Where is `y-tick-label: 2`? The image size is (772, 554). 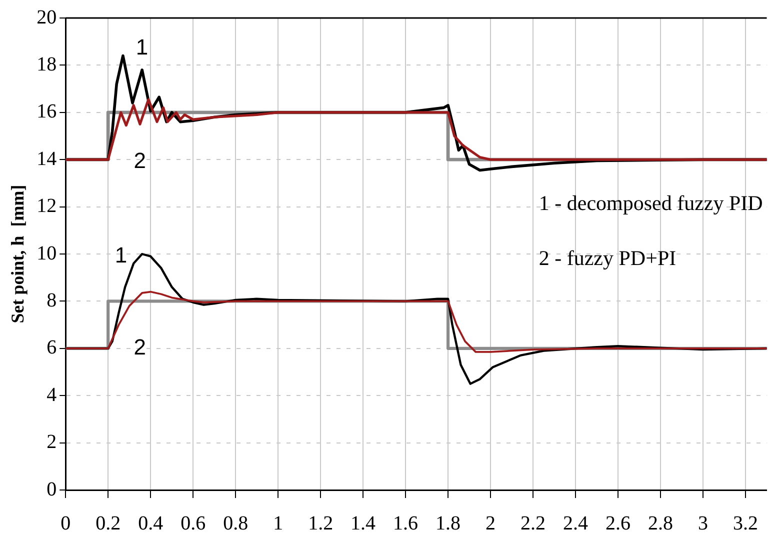 y-tick-label: 2 is located at coordinates (51, 442).